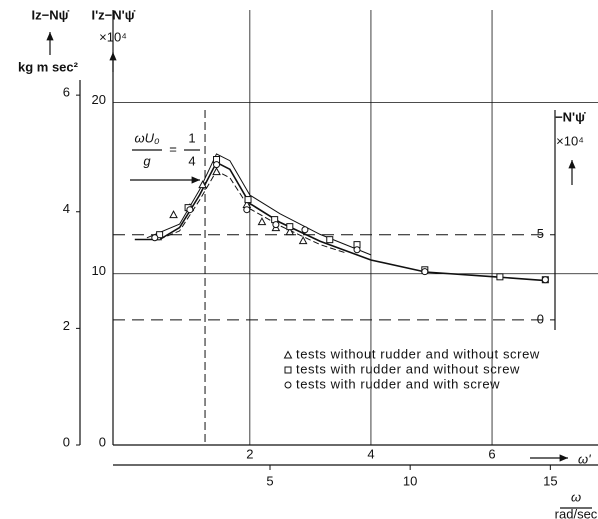 Image resolution: width=598 pixels, height=519 pixels. What do you see at coordinates (410, 480) in the screenshot?
I see `x2-tick-label: 10` at bounding box center [410, 480].